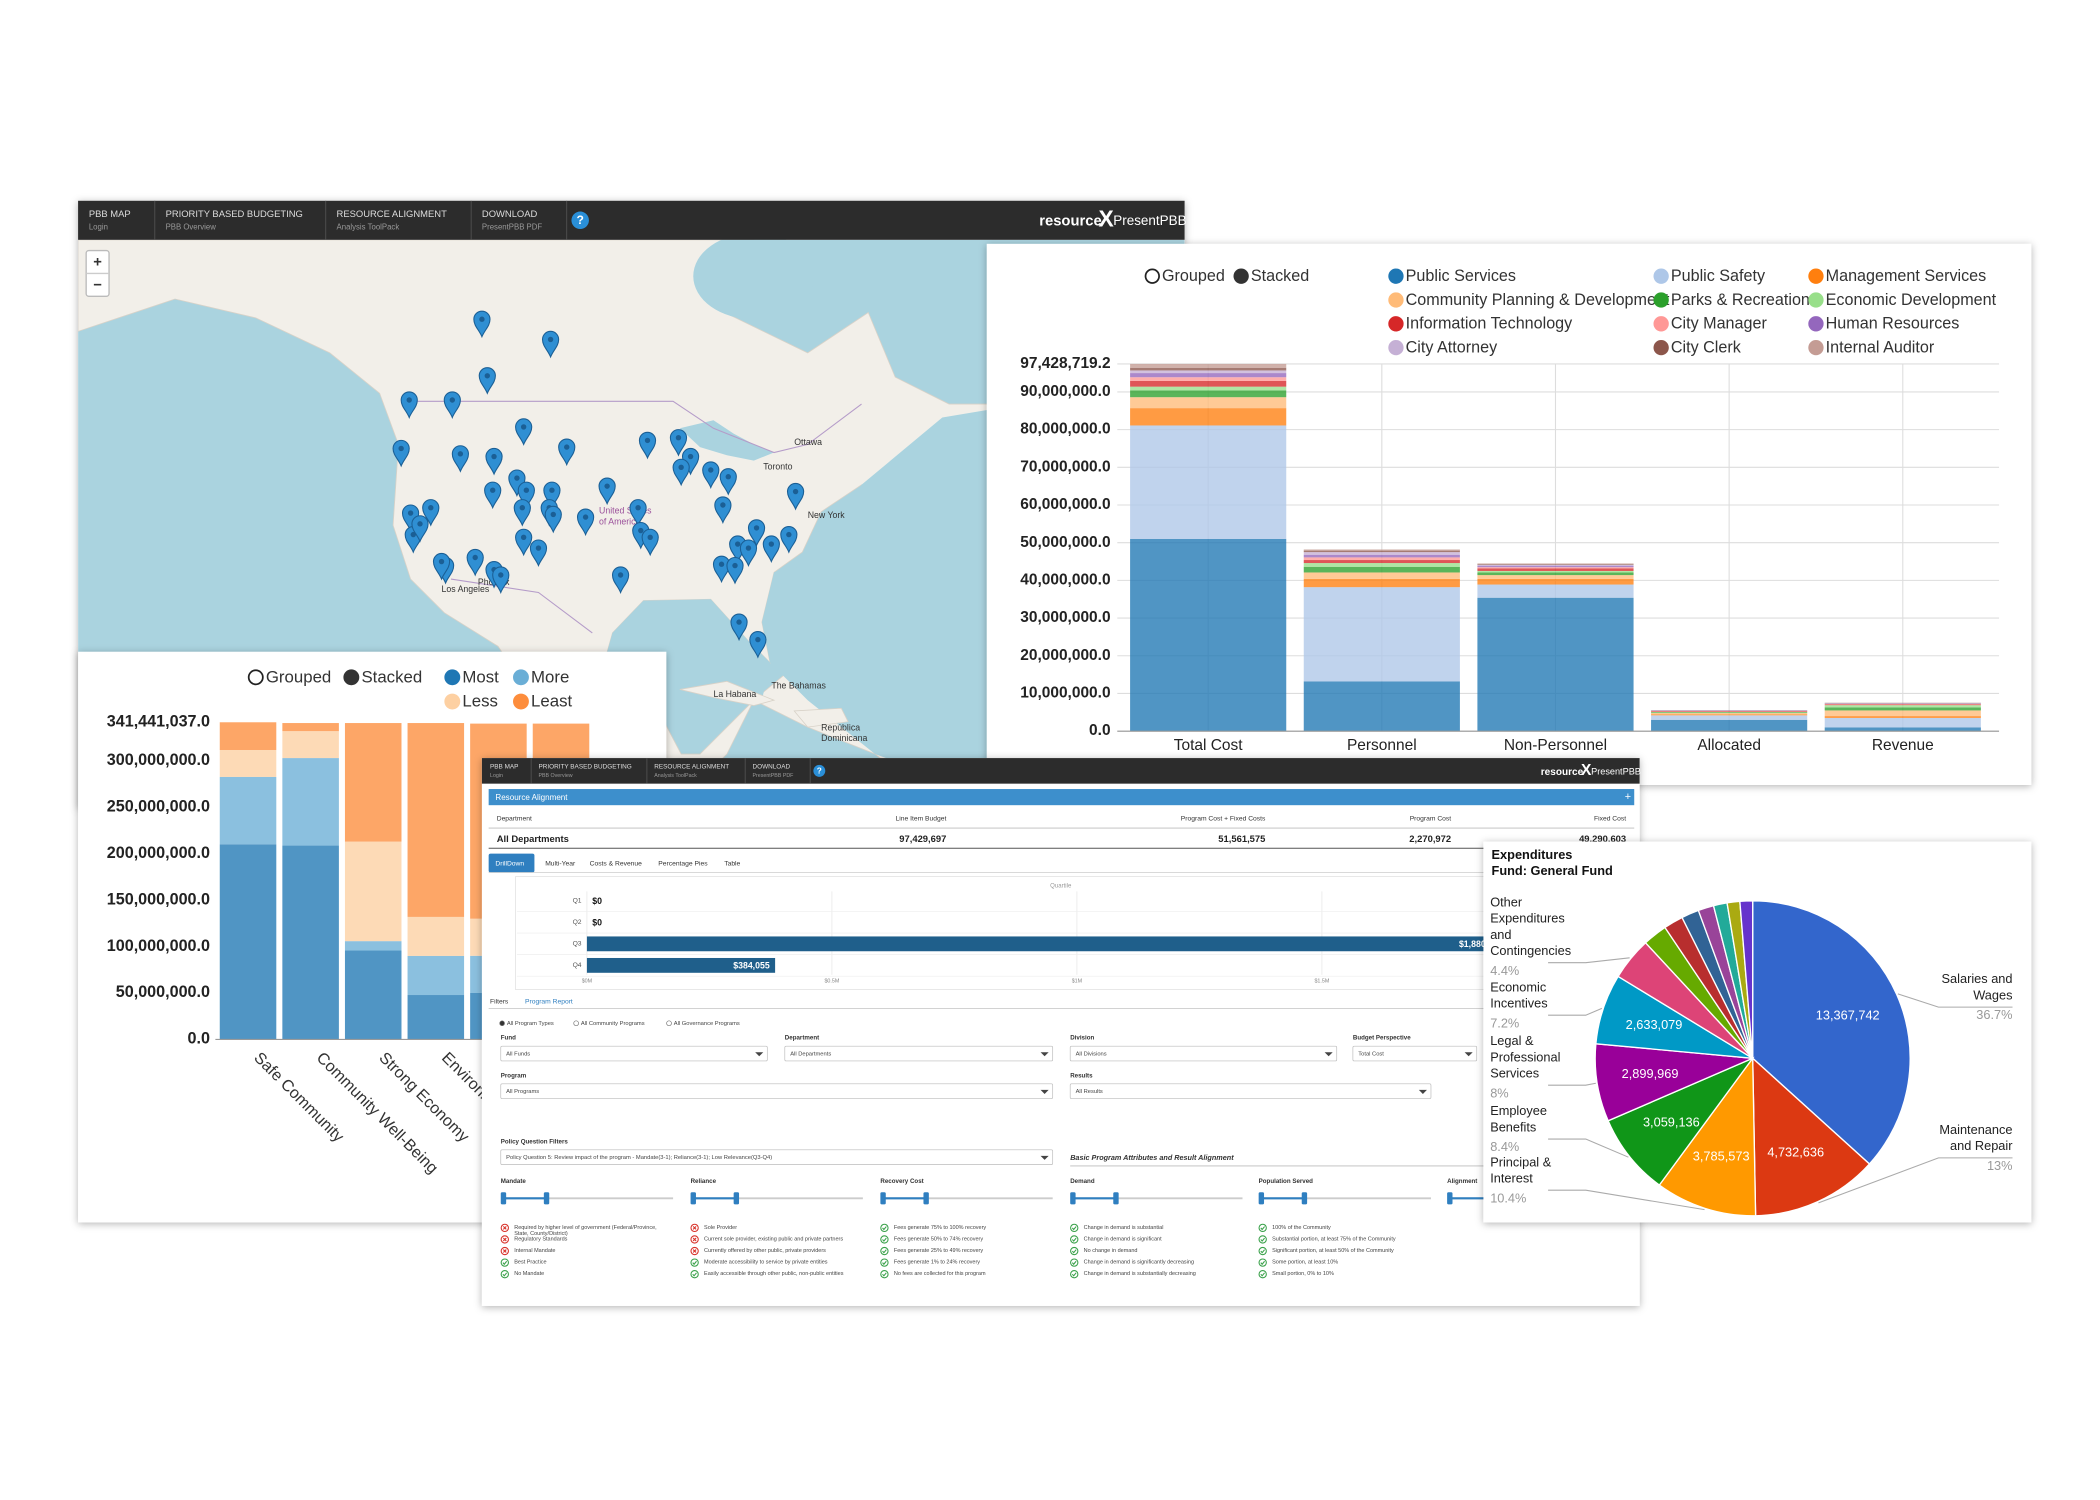  Describe the element at coordinates (1975, 1129) in the screenshot. I see `slice-name-line: Maintenance` at that location.